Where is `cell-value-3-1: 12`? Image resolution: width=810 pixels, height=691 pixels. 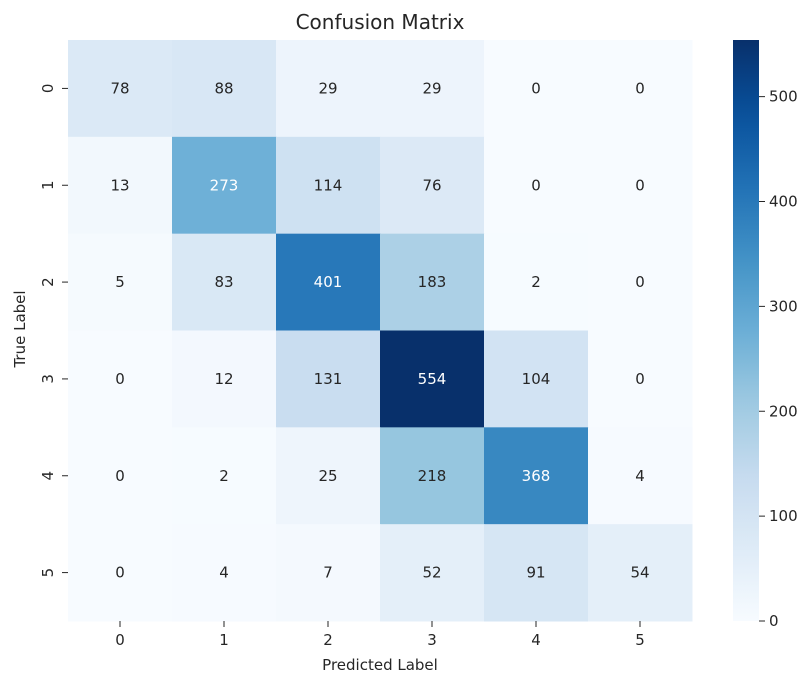 cell-value-3-1: 12 is located at coordinates (223, 379).